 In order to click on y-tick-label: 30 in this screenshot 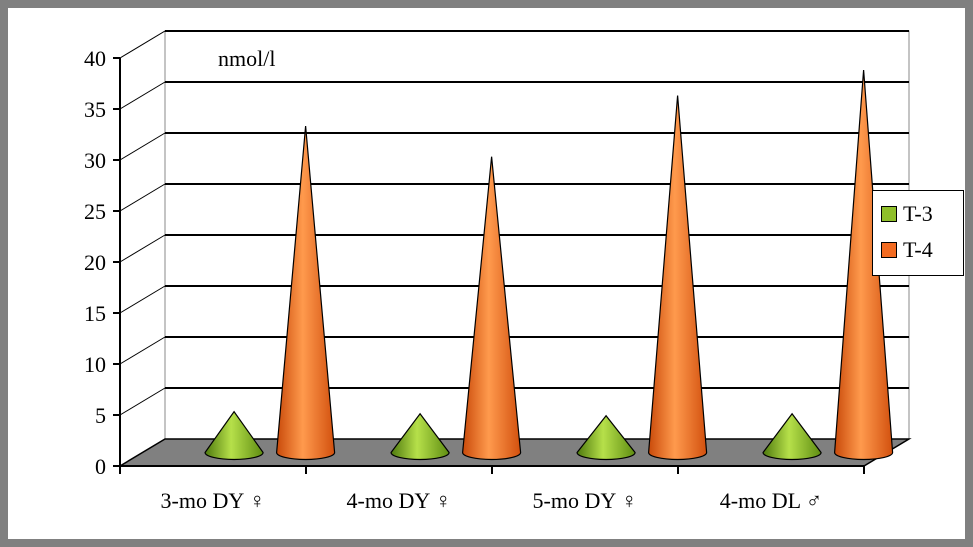, I will do `click(95, 160)`.